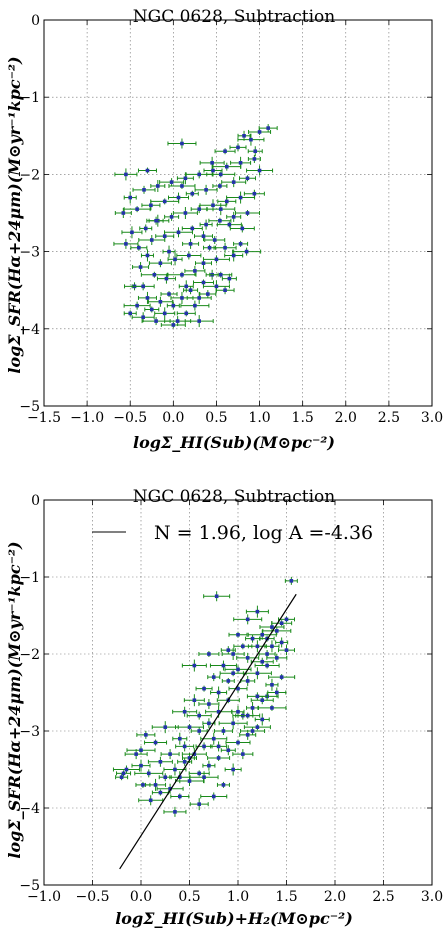 This screenshot has width=446, height=935. Describe the element at coordinates (93, 897) in the screenshot. I see `x-tick-label: −0.5` at that location.